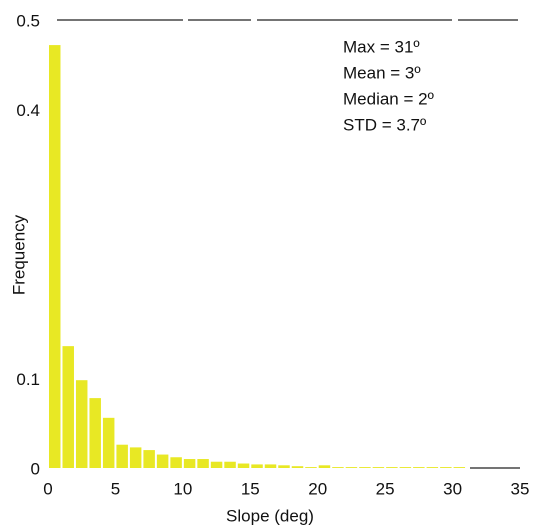 This screenshot has width=541, height=531. I want to click on annotation: Median = 2º, so click(388, 98).